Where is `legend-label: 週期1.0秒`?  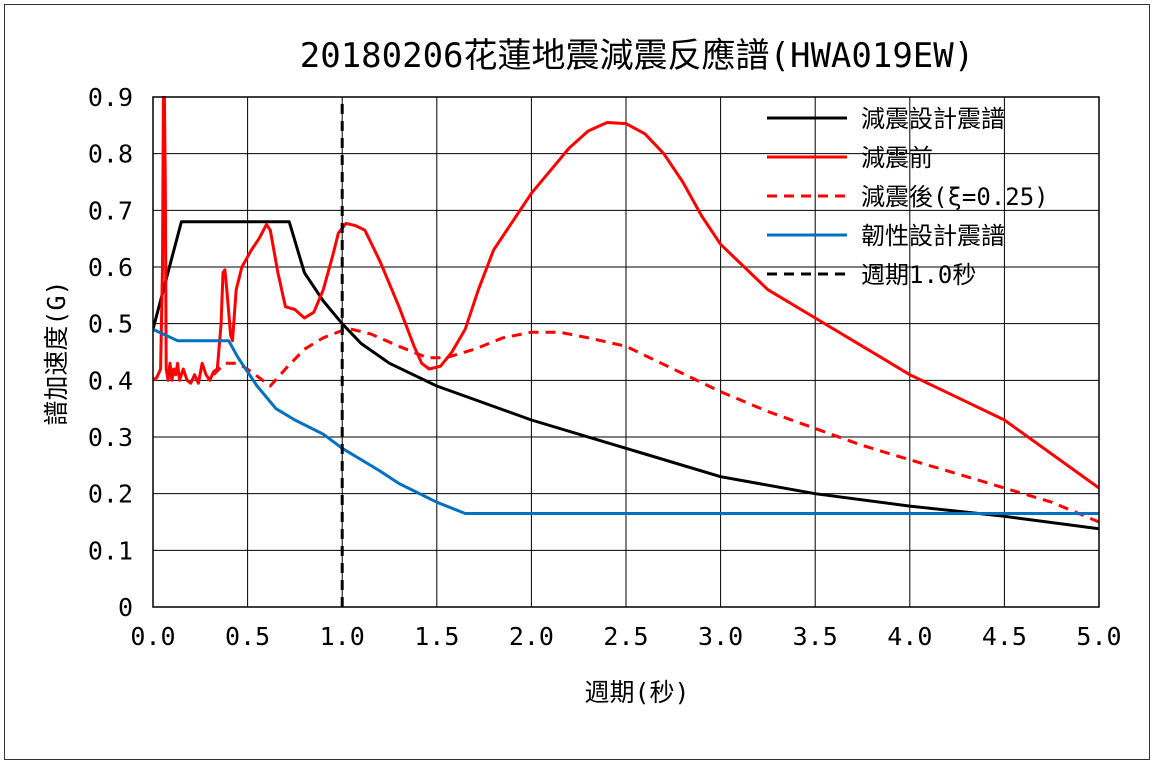 legend-label: 週期1.0秒 is located at coordinates (918, 275).